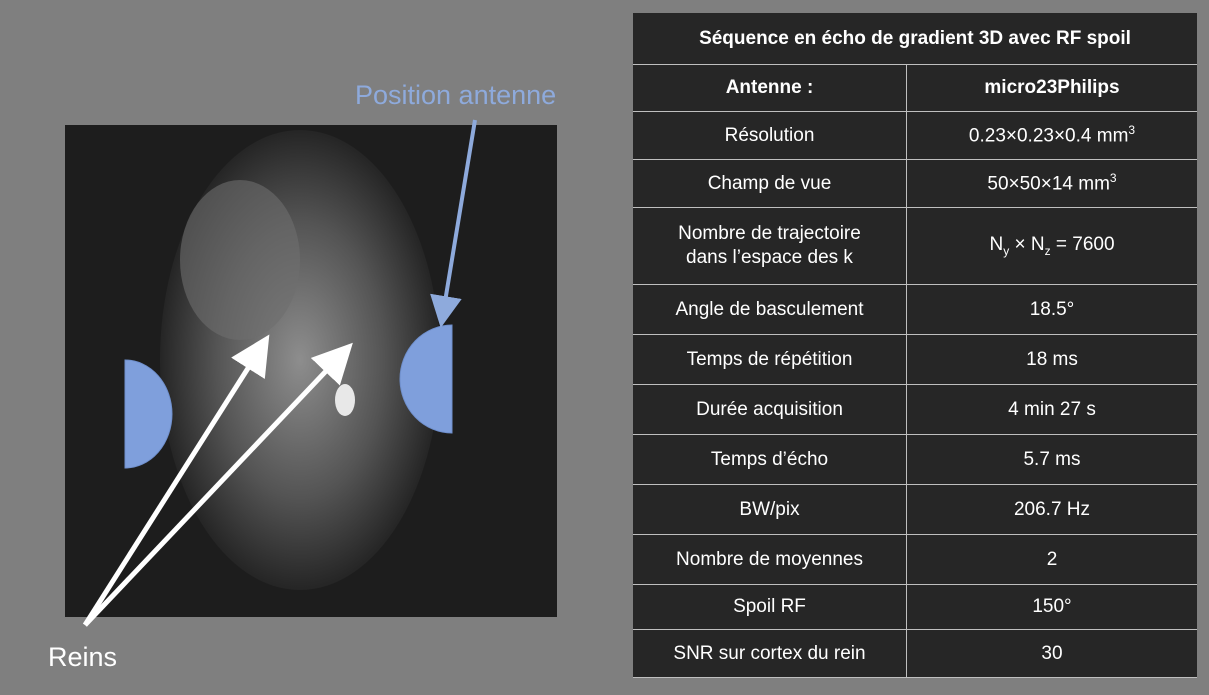 This screenshot has height=695, width=1209. What do you see at coordinates (456, 95) in the screenshot?
I see `antenna-label: Position antenne` at bounding box center [456, 95].